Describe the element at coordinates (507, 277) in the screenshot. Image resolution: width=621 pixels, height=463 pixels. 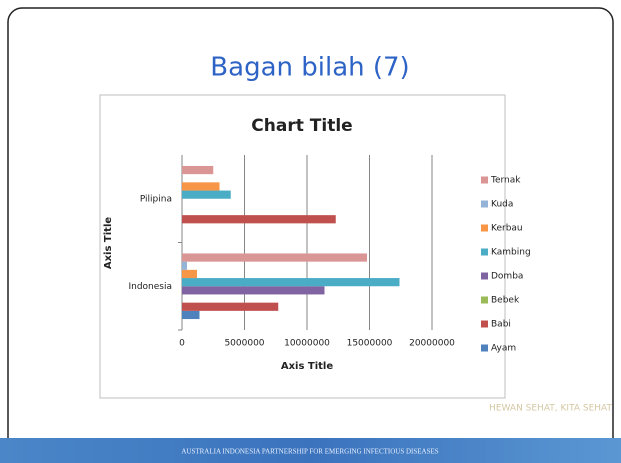
I see `legend-label: Domba` at that location.